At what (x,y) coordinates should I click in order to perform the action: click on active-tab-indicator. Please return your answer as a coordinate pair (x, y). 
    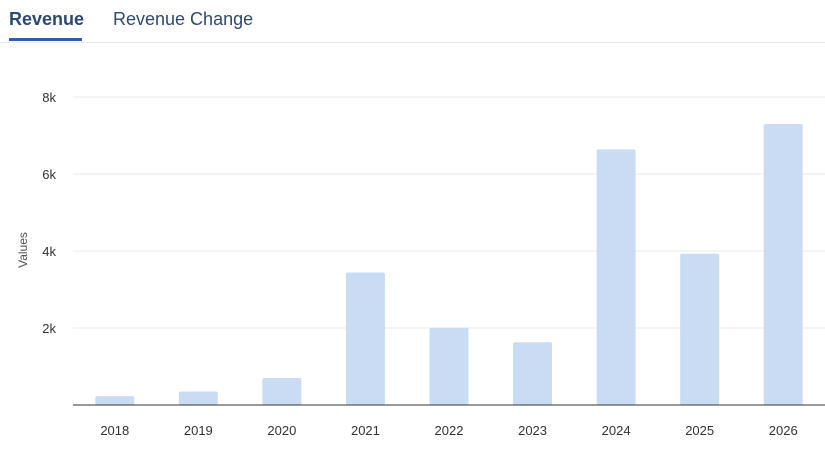
    Looking at the image, I should click on (45, 39).